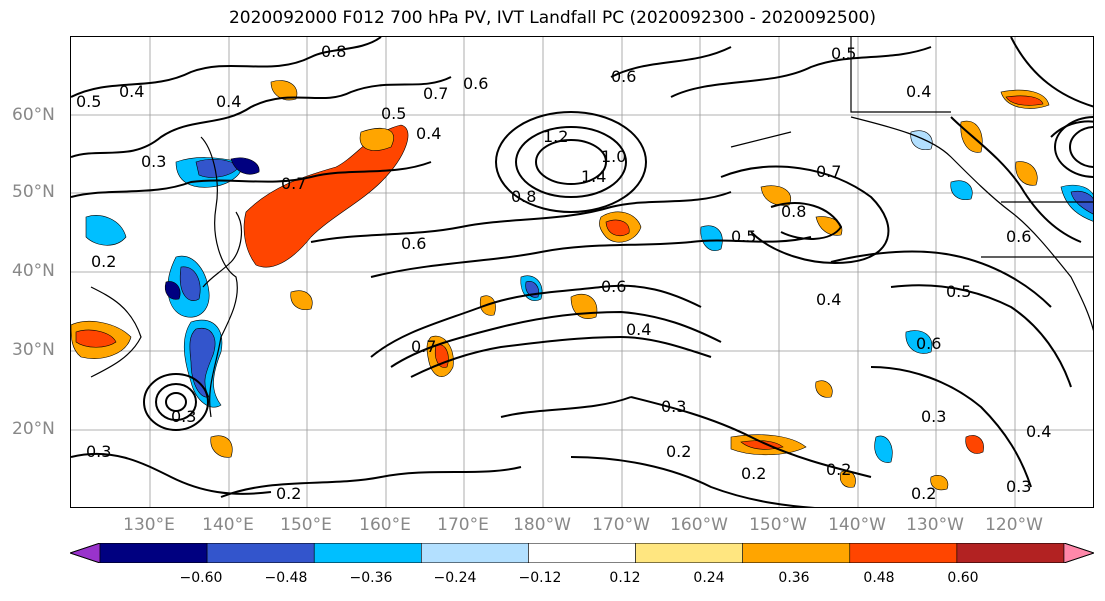  I want to click on lat-label-20n: 20°N, so click(33, 429).